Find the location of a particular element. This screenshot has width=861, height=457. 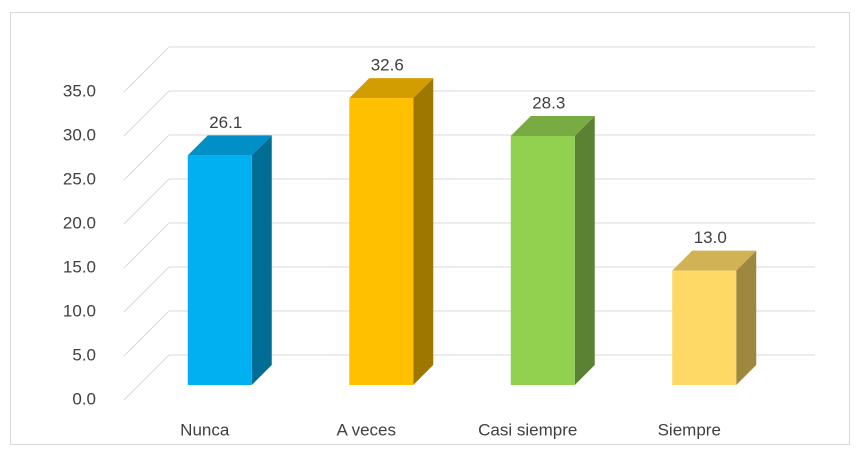

value-label: 32.6 is located at coordinates (387, 65).